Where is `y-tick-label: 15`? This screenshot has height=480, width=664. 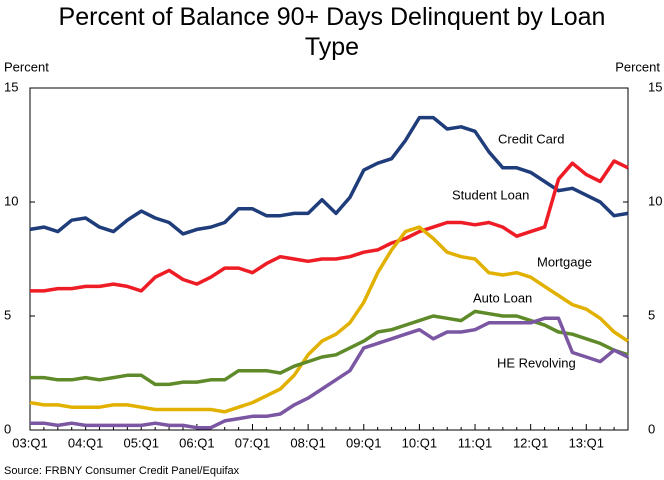 y-tick-label: 15 is located at coordinates (11, 86).